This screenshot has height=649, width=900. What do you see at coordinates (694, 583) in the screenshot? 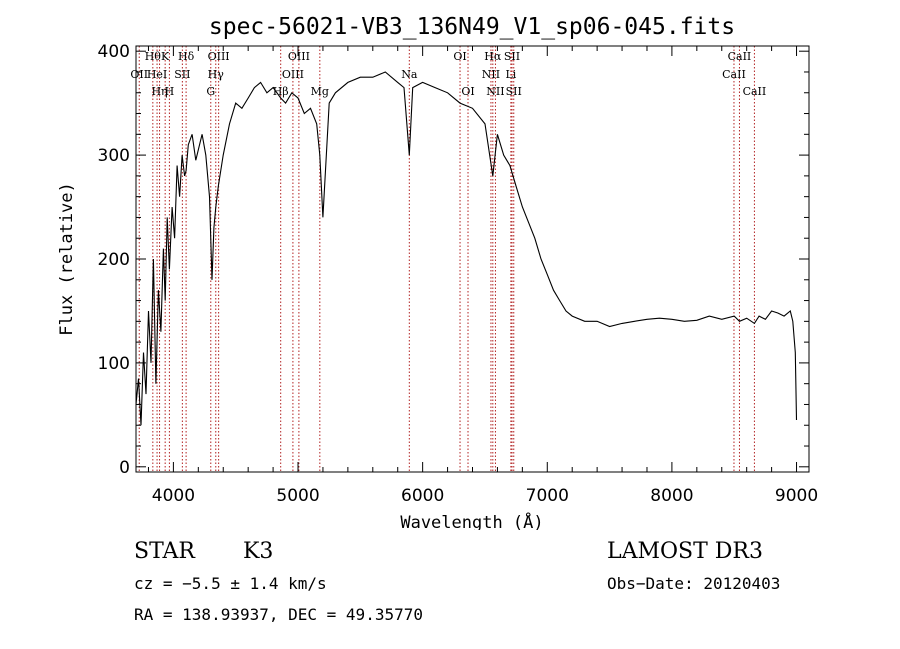
I see `obs-date: Obs−Date: 20120403` at bounding box center [694, 583].